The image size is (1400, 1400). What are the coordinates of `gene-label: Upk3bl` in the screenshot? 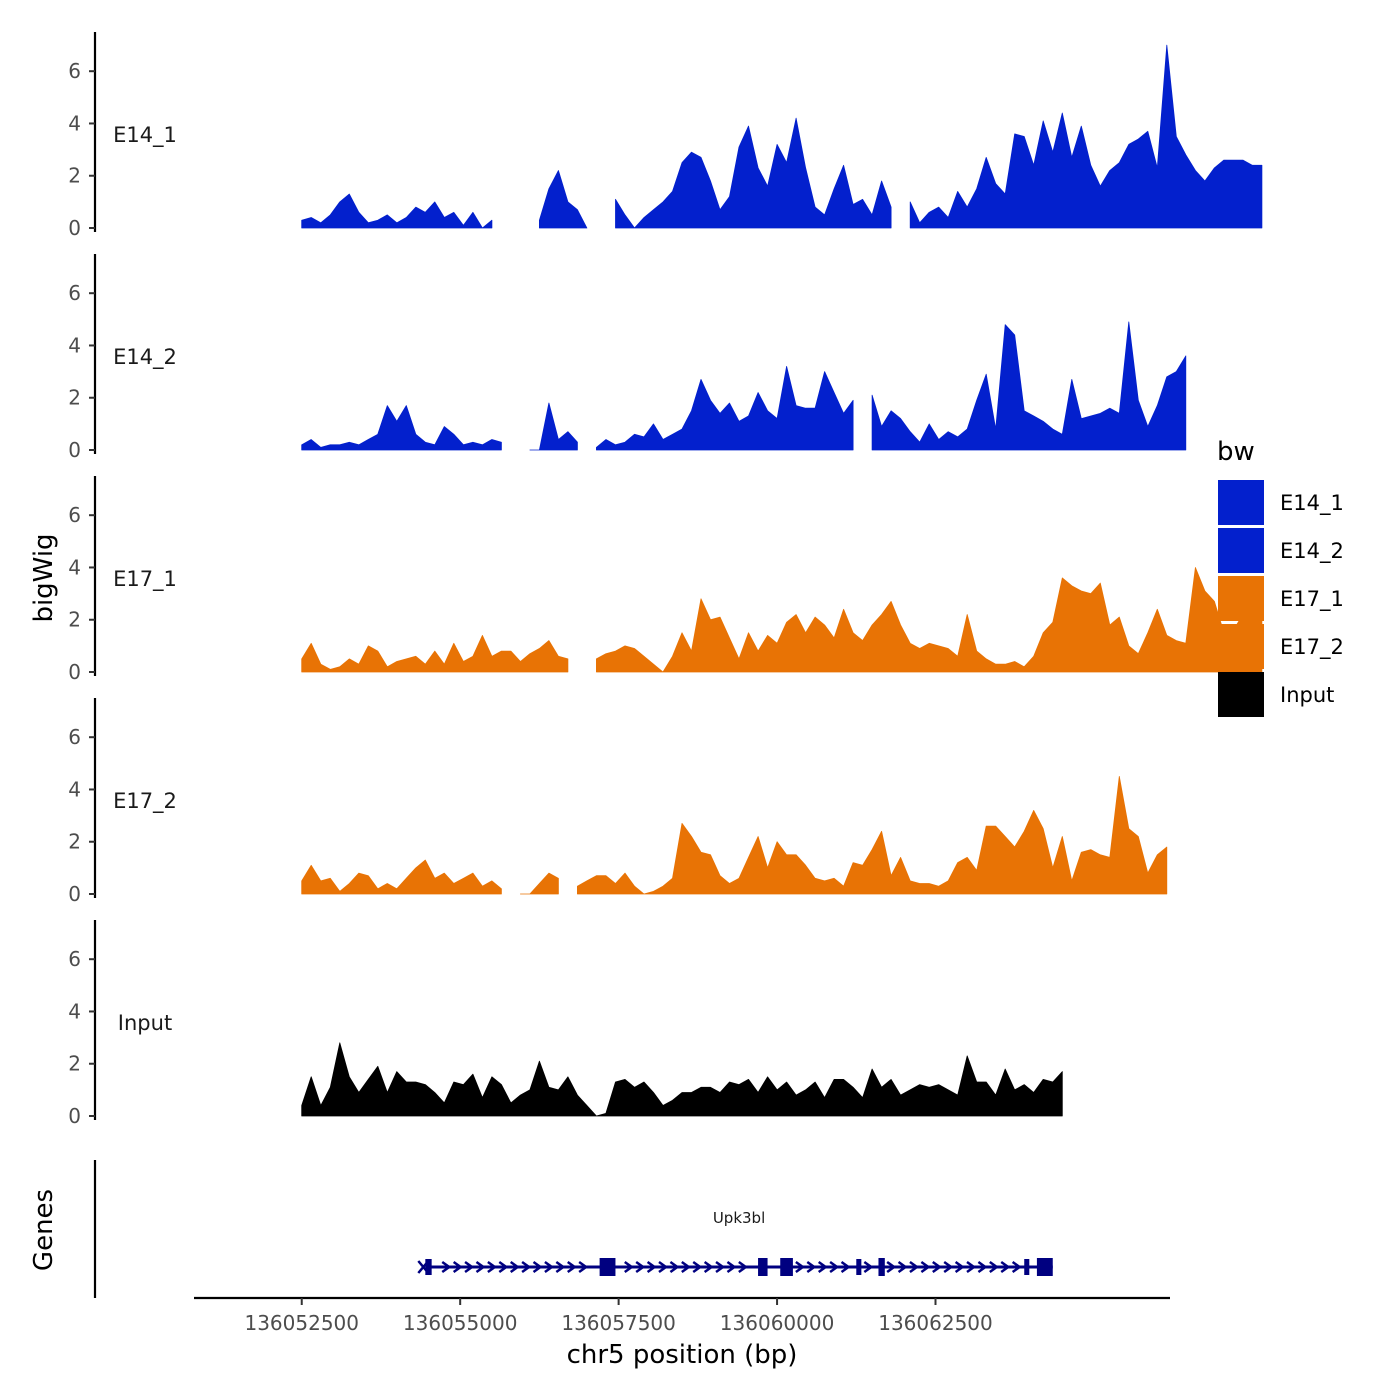 It's located at (739, 1218).